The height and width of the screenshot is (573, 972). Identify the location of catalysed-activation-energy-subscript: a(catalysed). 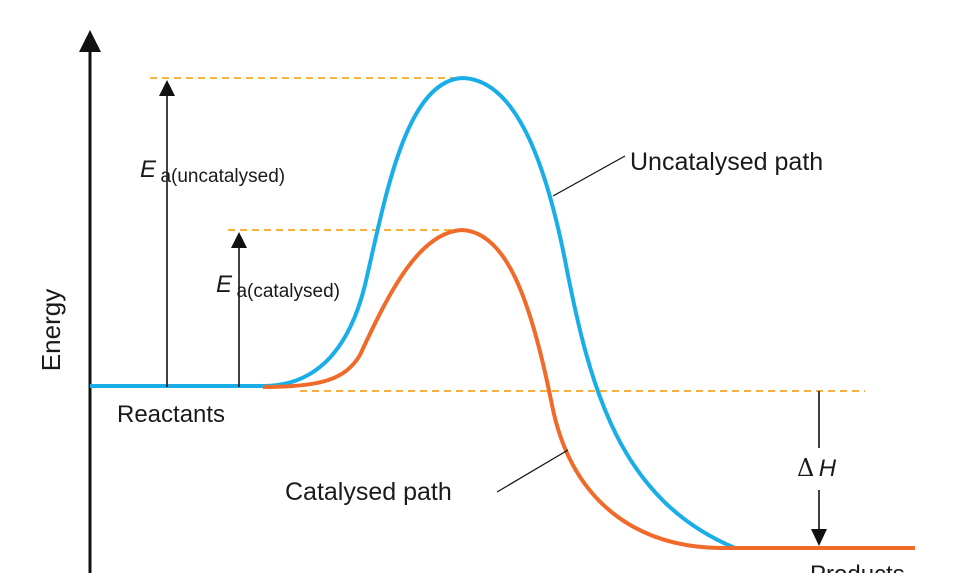
(288, 291).